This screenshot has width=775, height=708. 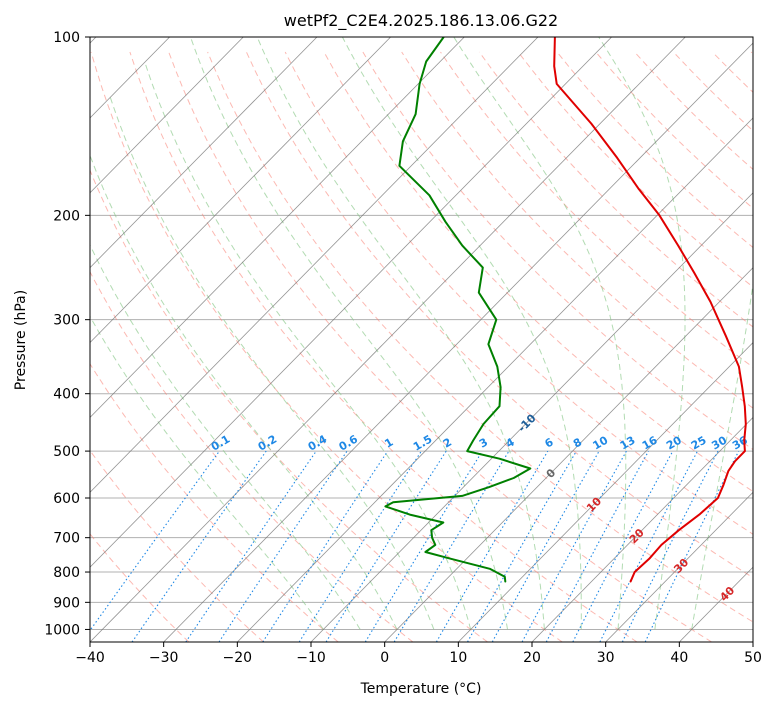 I want to click on isotherm-label: -30, so click(x=5, y=1).